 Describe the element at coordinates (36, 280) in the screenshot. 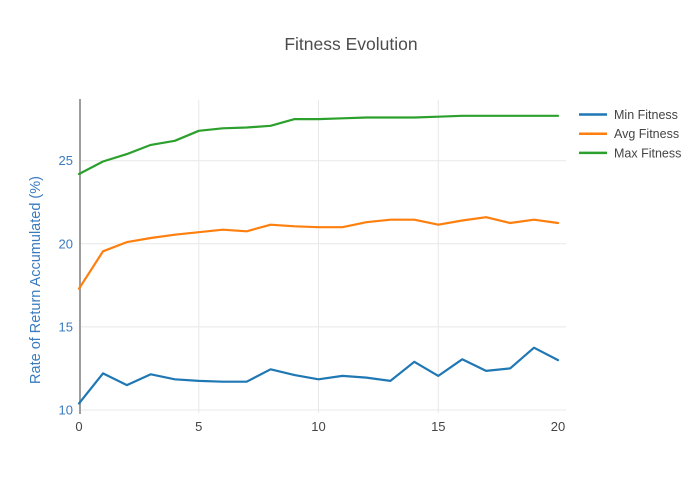

I see `y-axis-title: Rate of Return Accumulated (%)` at that location.